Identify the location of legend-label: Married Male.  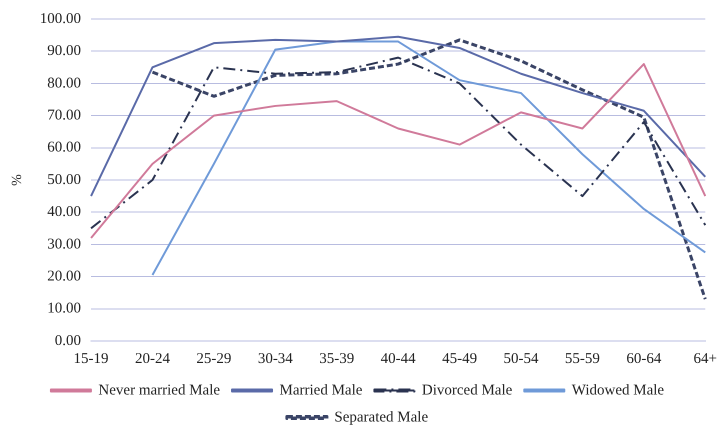
(321, 390).